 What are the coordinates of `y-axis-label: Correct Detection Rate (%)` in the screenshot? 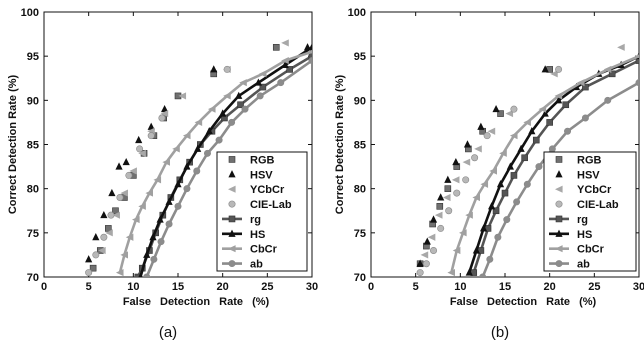 It's located at (13, 144).